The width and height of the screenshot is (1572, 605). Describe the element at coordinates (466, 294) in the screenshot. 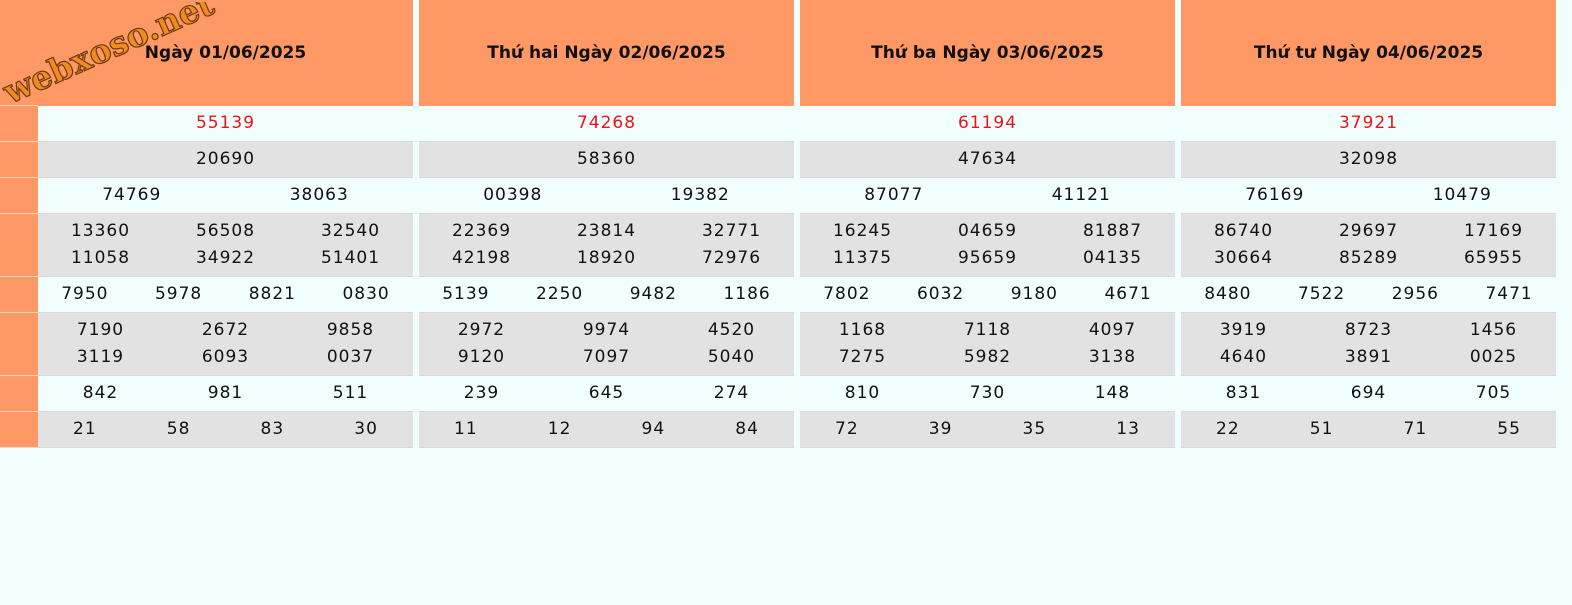

I see `fourth-prize-number: 5139` at that location.